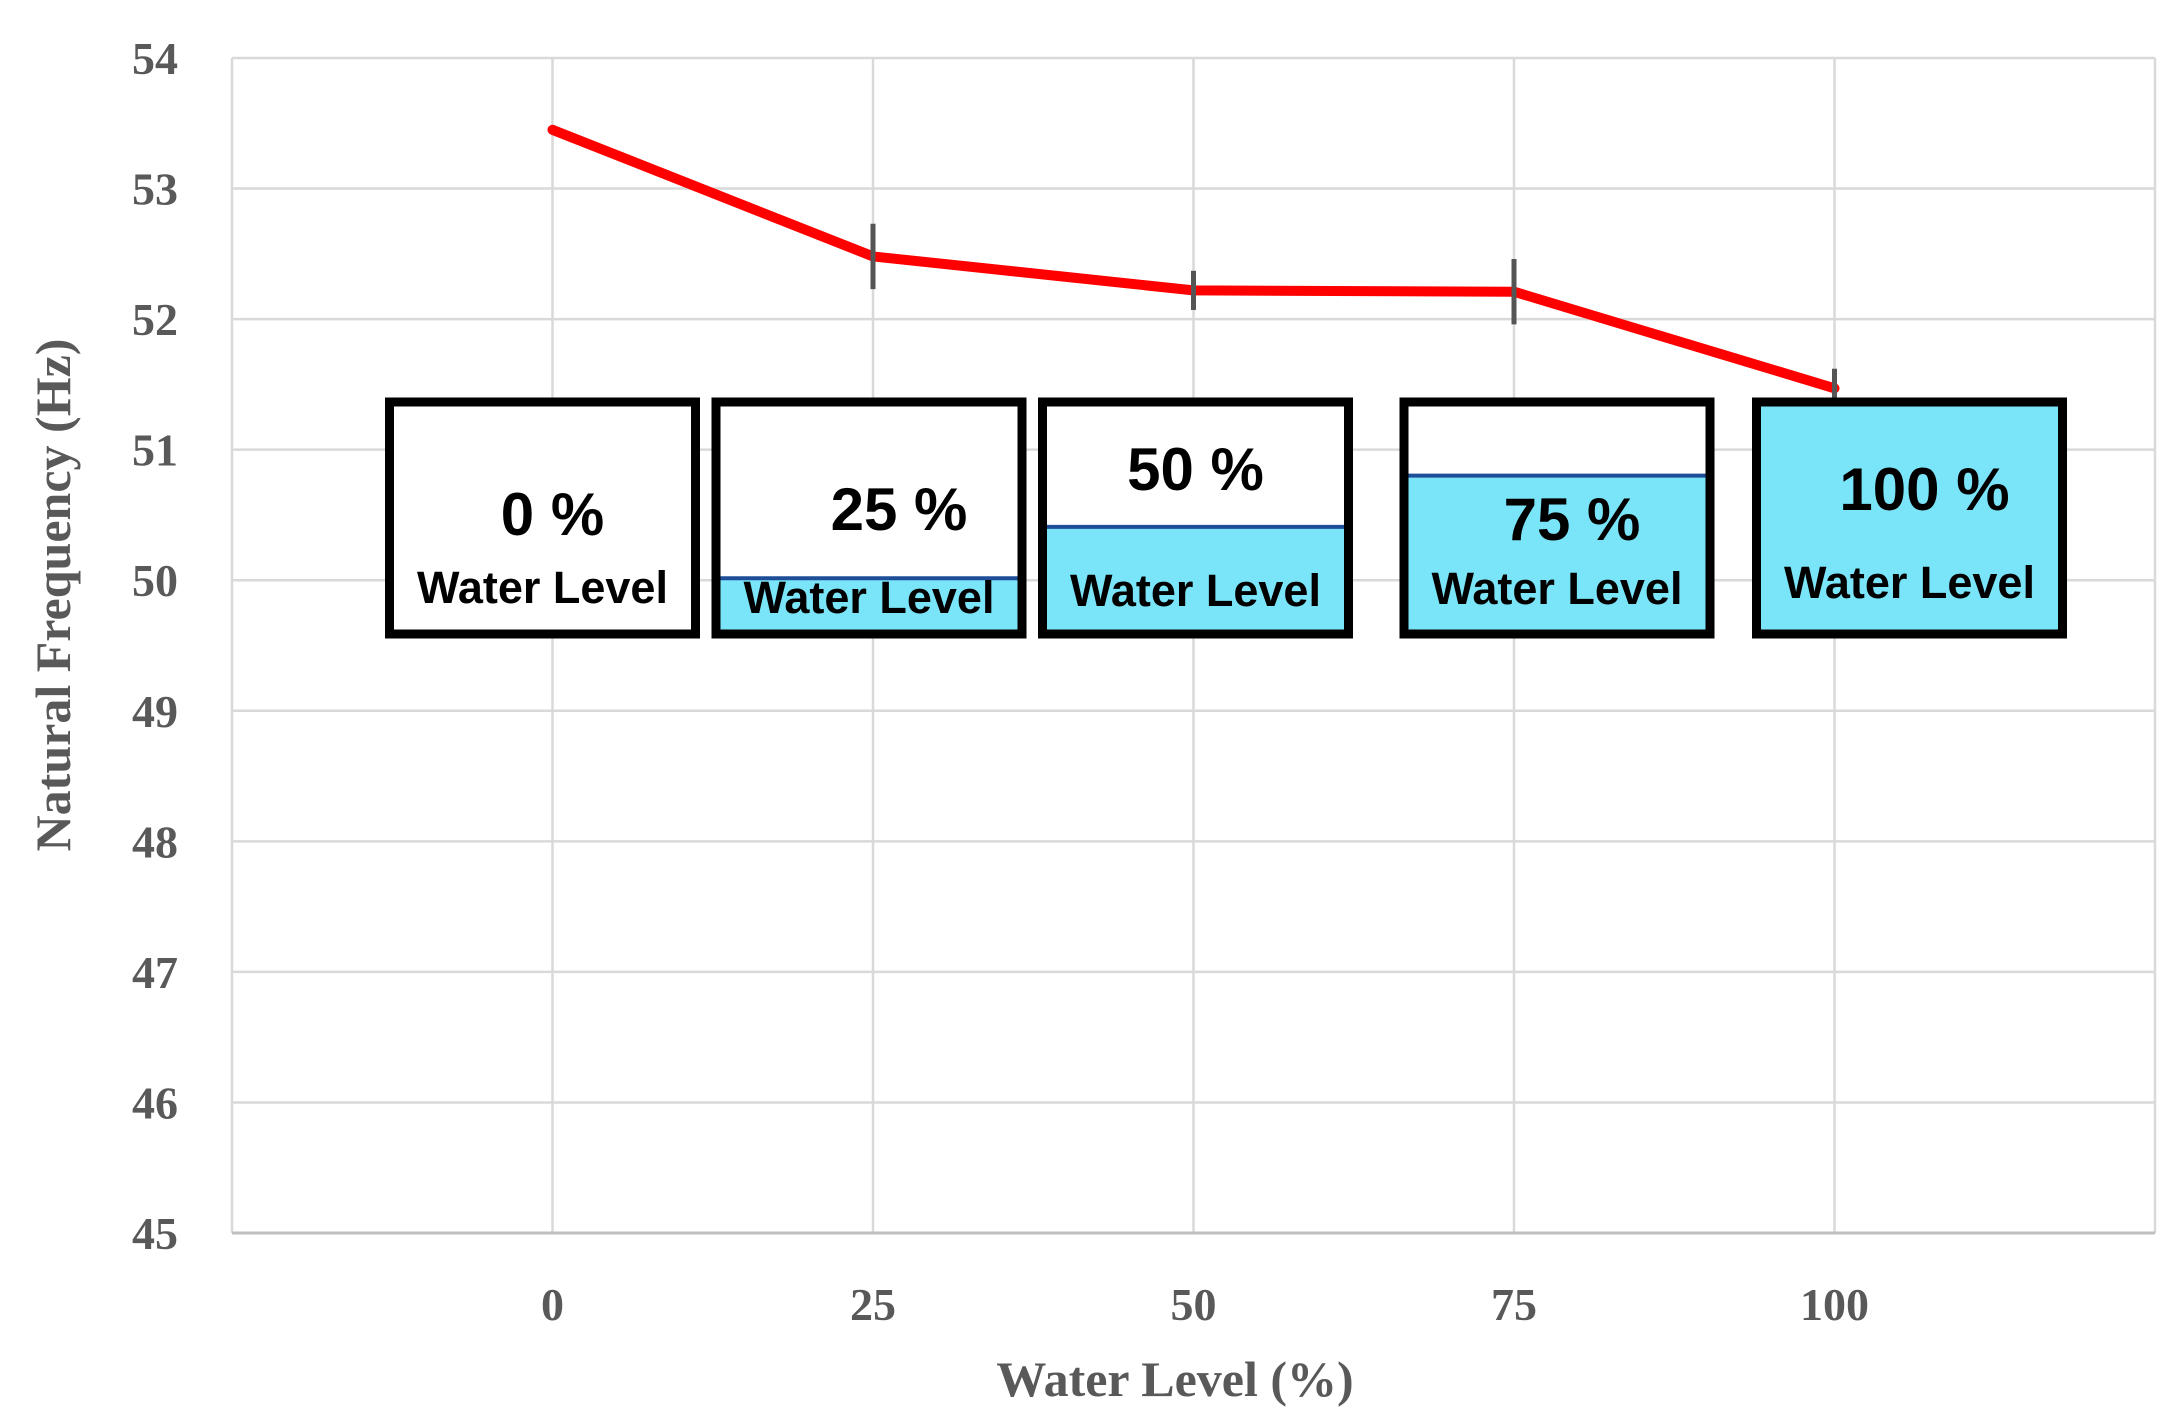  I want to click on y-tick-label: 51, so click(155, 450).